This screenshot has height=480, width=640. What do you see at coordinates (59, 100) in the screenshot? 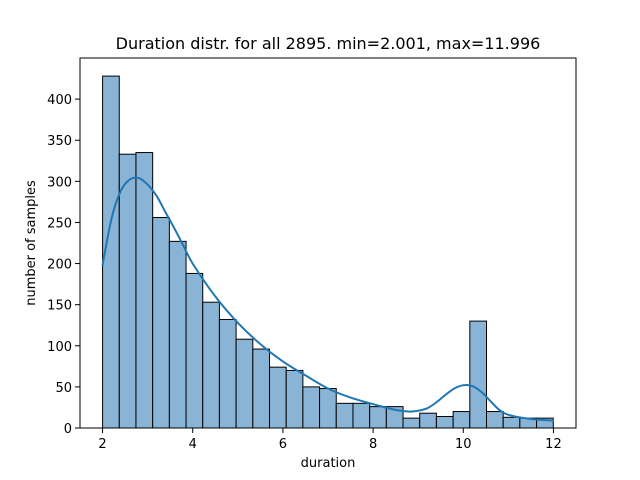
I see `y-tick-label: 400` at bounding box center [59, 100].